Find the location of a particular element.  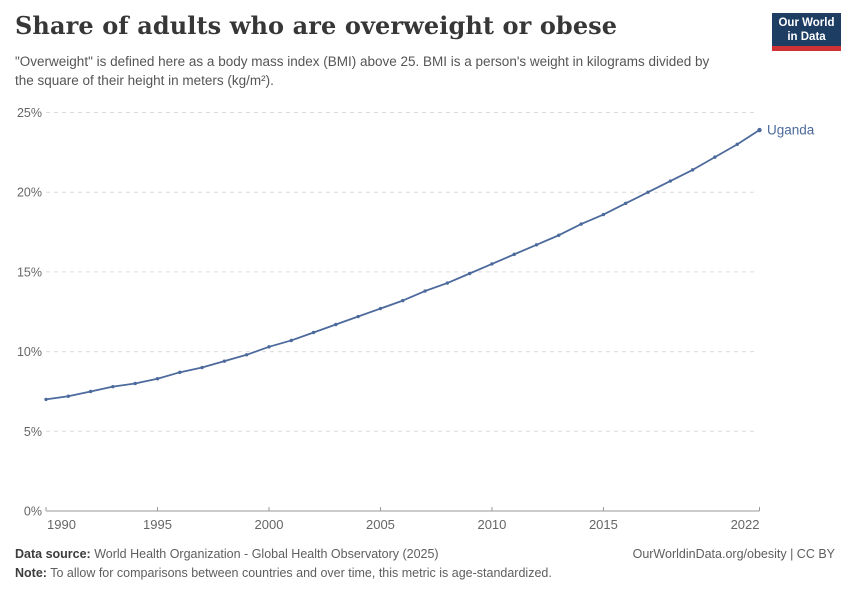

x-axis-tick-label: 2005 is located at coordinates (380, 524).